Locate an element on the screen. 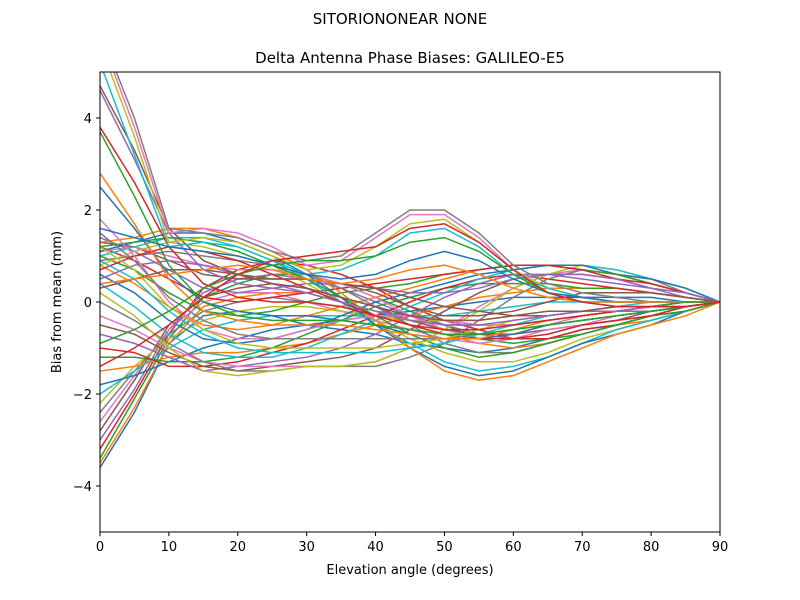  y-tick-label: −4 is located at coordinates (82, 487).